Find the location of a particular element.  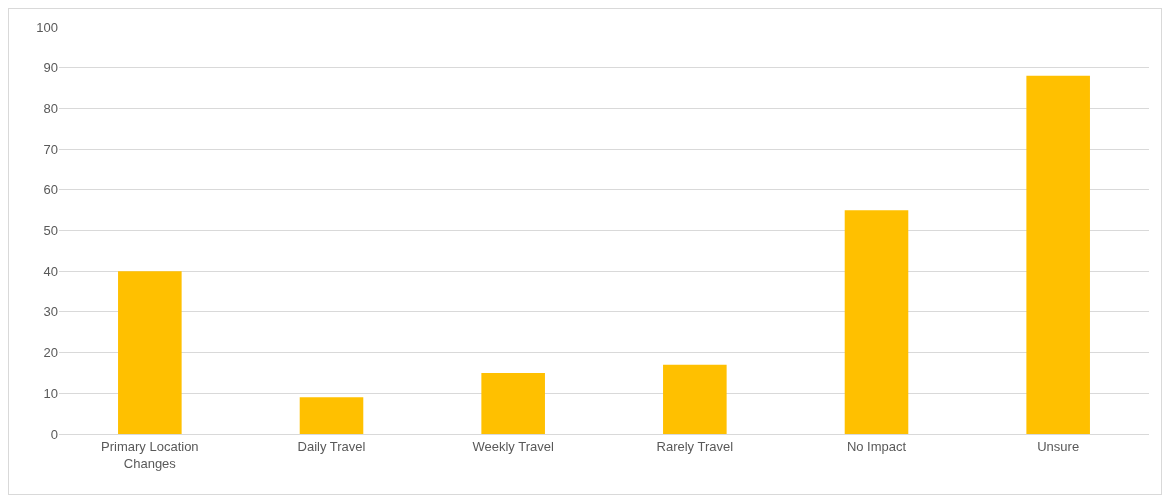

x-tick-label: Daily Travel is located at coordinates (331, 446).